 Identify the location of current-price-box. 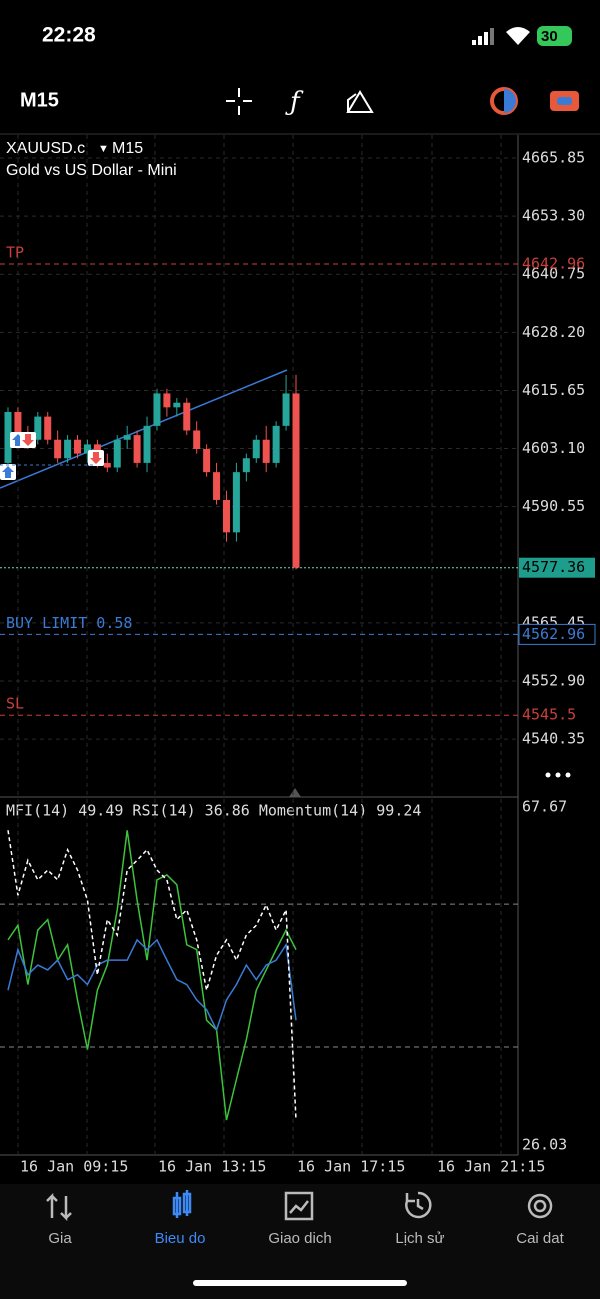
(557, 567).